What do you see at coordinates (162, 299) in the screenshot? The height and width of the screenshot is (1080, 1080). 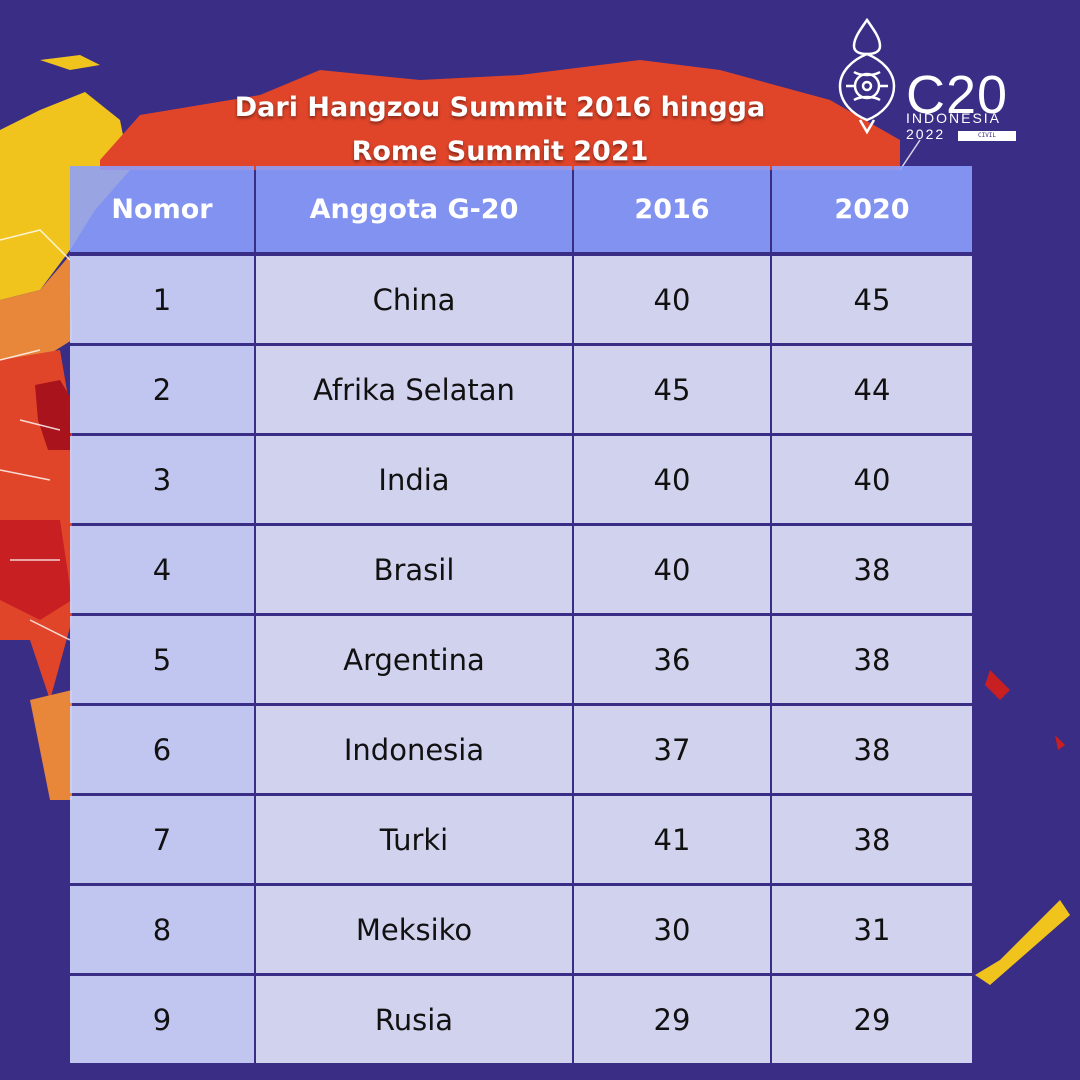 I see `table-cell: 1` at bounding box center [162, 299].